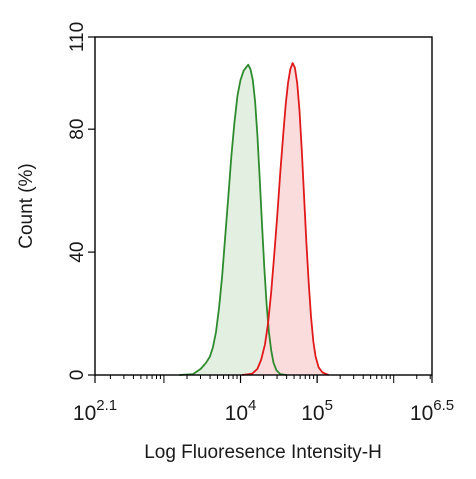 This screenshot has width=476, height=479. Describe the element at coordinates (263, 400) in the screenshot. I see `x-axis: 102.1 10⁴ 10⁵ 106.5` at that location.